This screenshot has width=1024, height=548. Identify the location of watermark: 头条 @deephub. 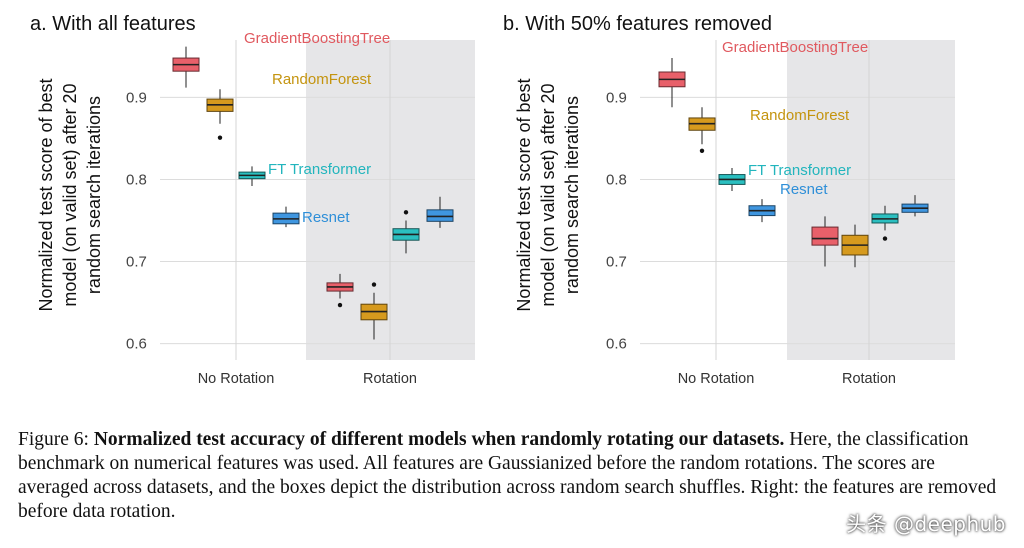
(926, 524).